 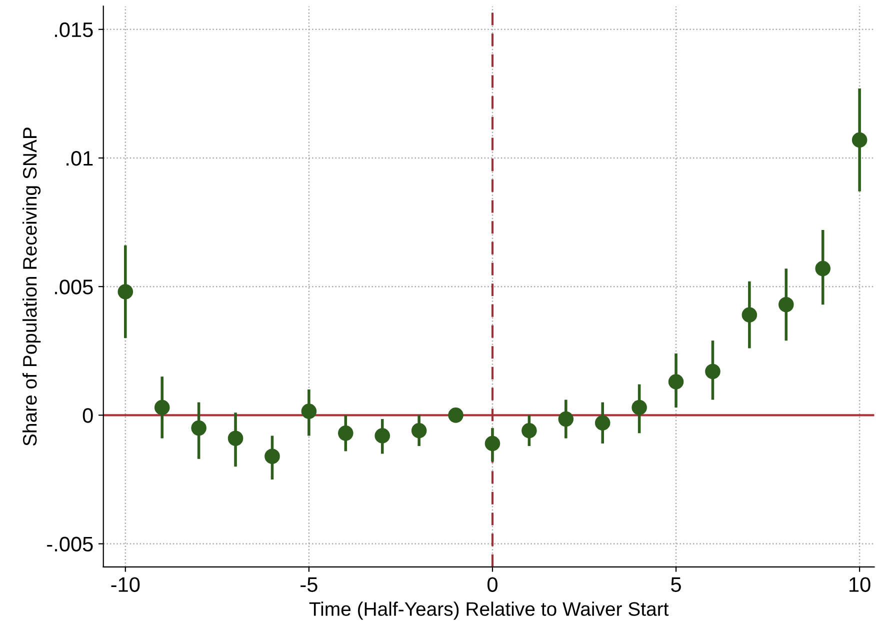 What do you see at coordinates (676, 584) in the screenshot?
I see `x-tick-label: 5` at bounding box center [676, 584].